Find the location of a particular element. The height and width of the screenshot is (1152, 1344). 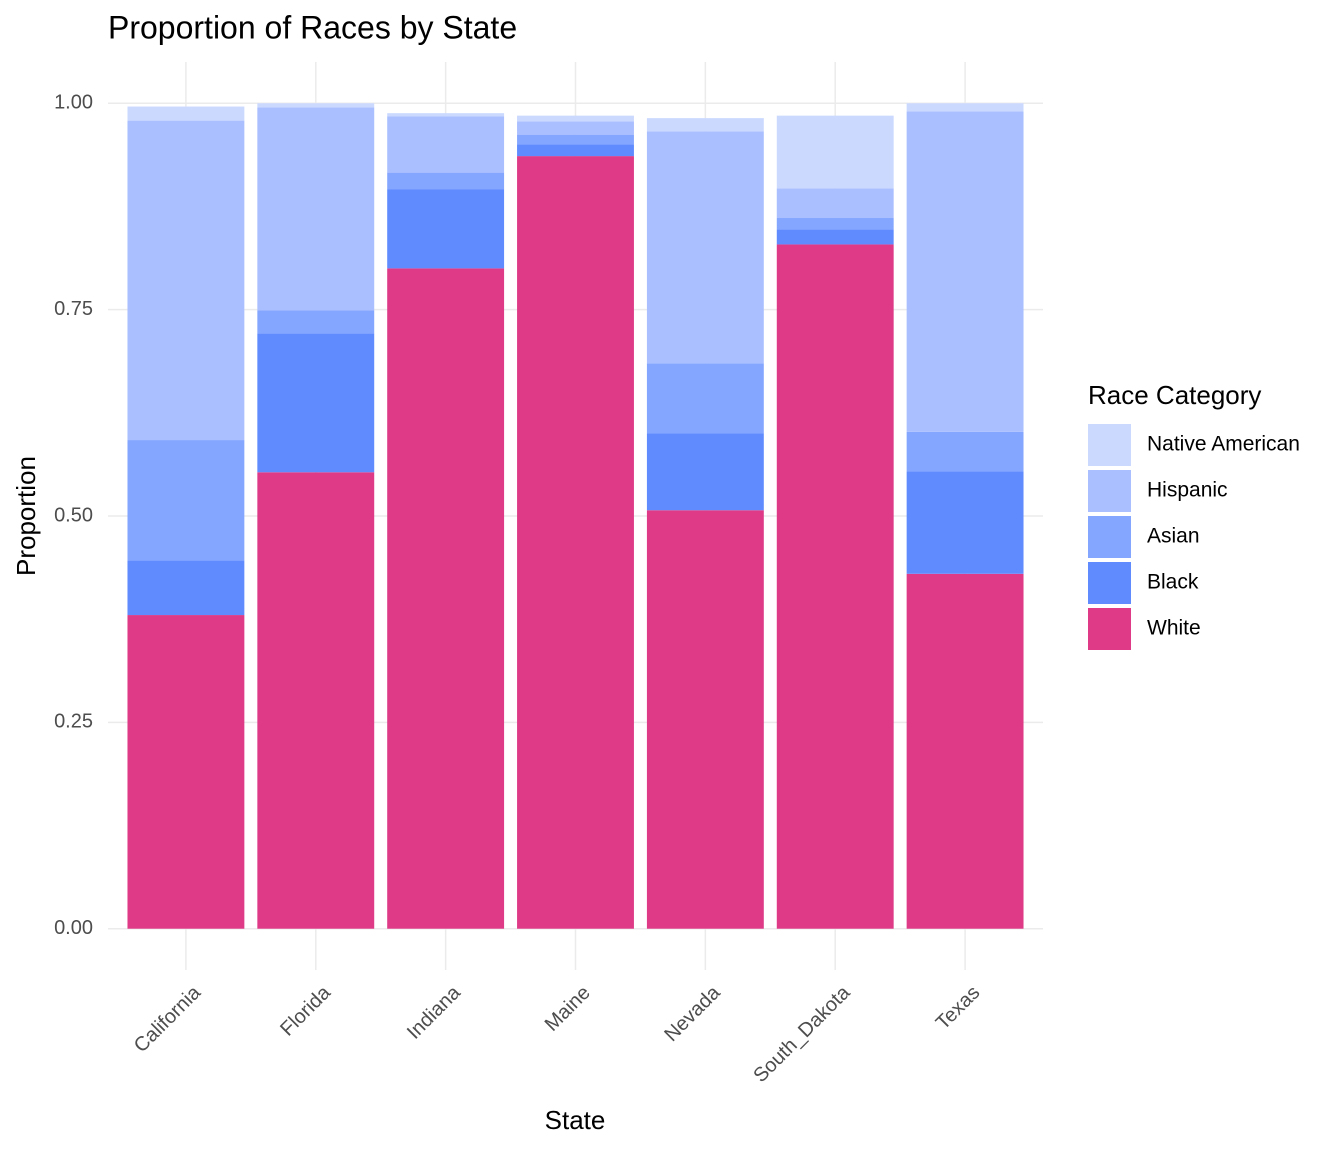

y-tick-label: 0.00 is located at coordinates (73, 928).